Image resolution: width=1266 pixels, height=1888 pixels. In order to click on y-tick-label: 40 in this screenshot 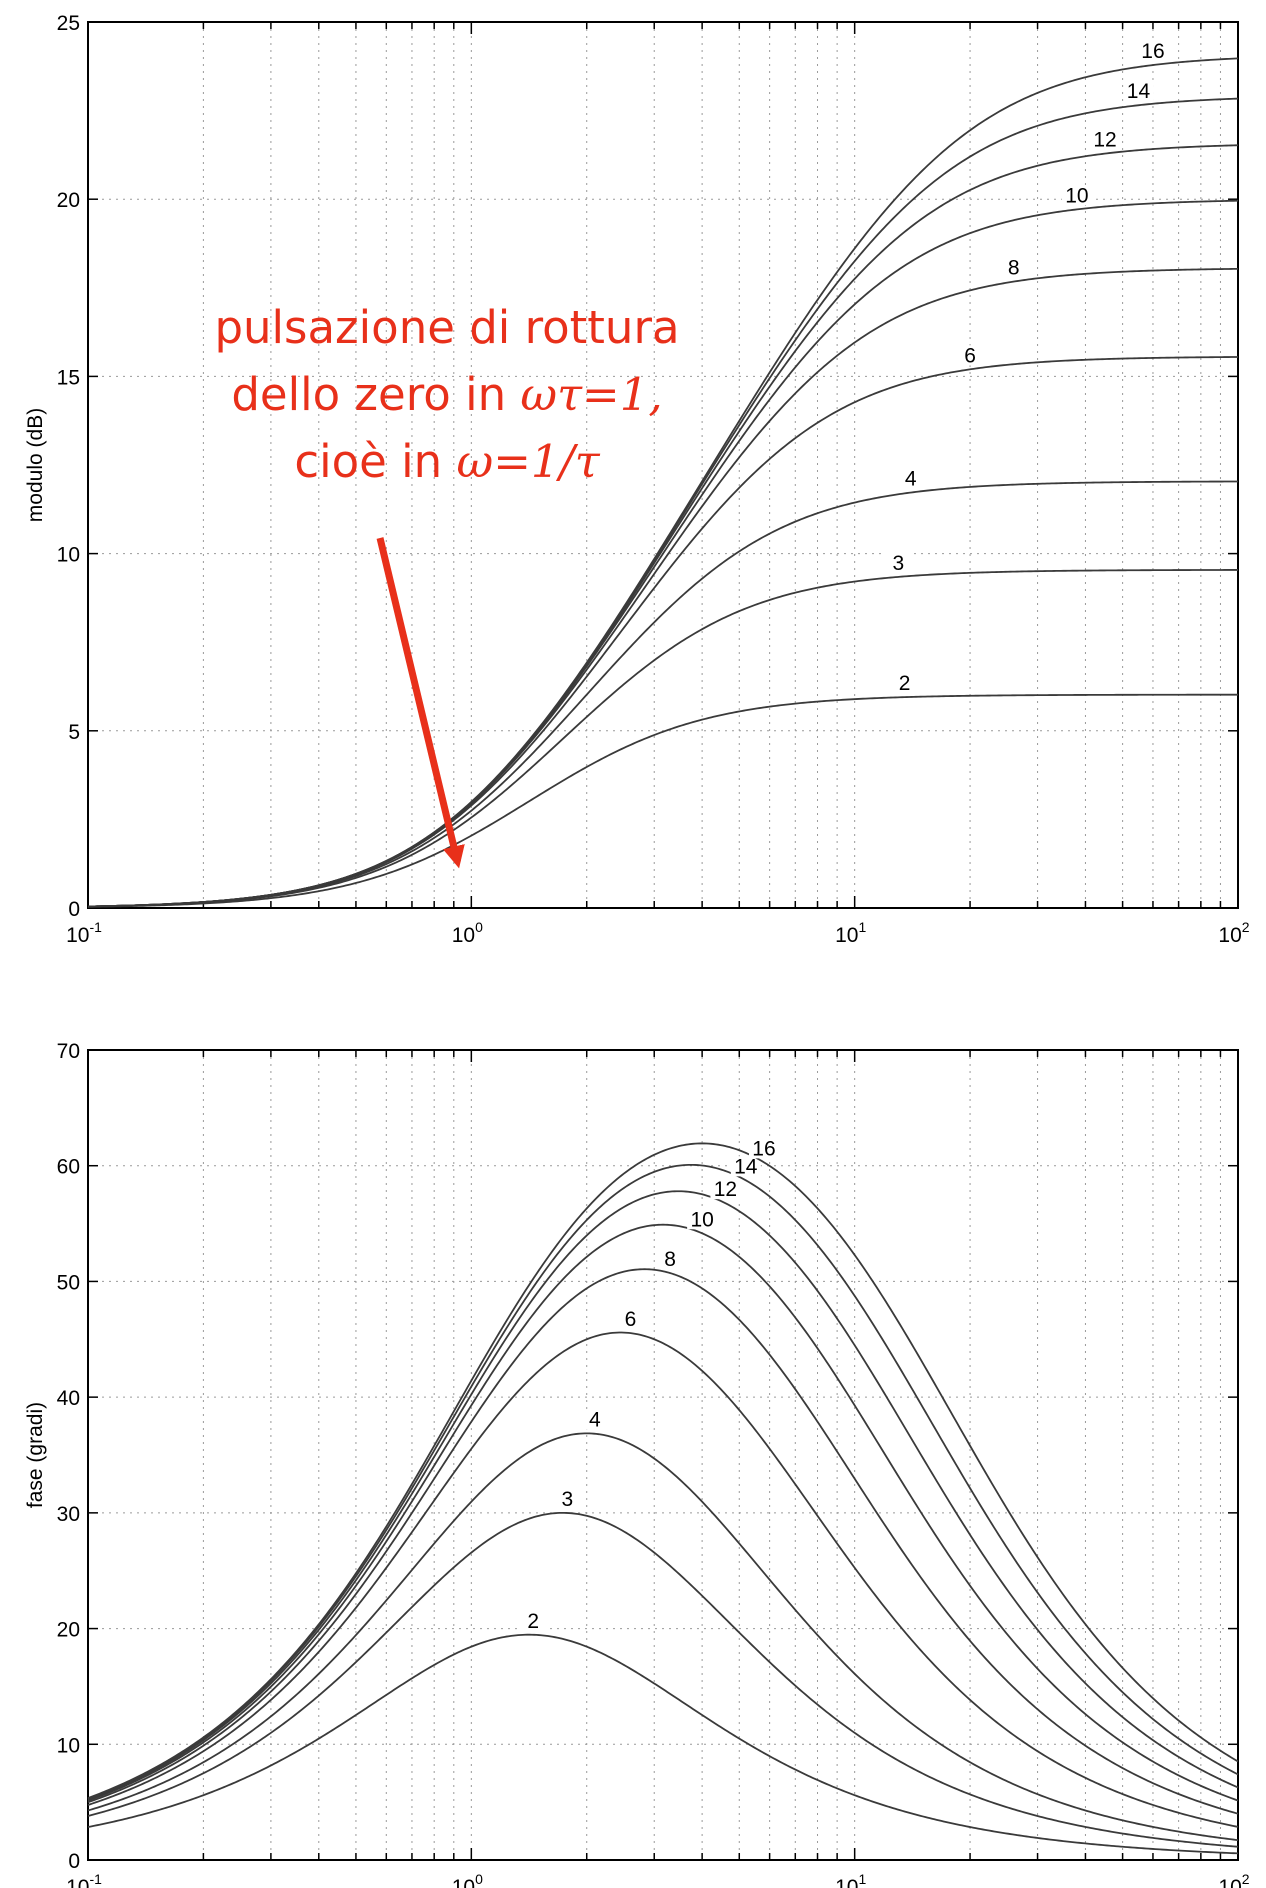, I will do `click(68, 1398)`.